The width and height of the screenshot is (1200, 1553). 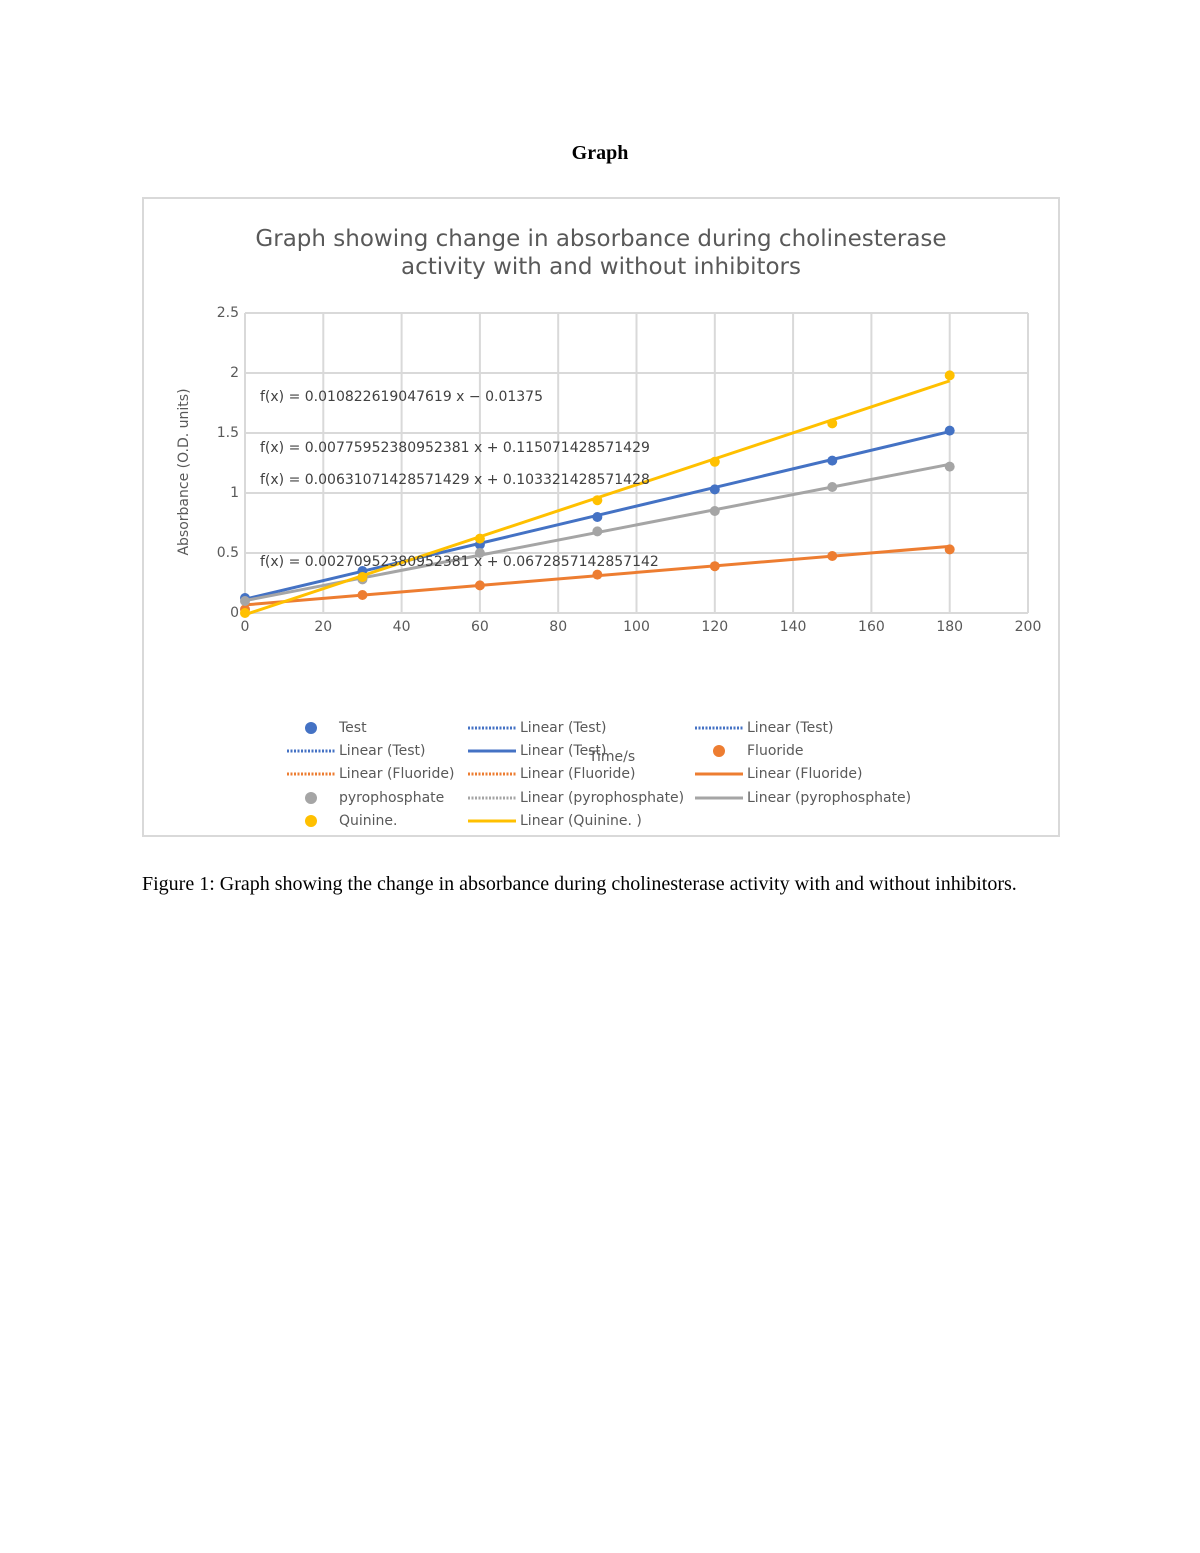 What do you see at coordinates (871, 627) in the screenshot?
I see `x-tick-label: 160` at bounding box center [871, 627].